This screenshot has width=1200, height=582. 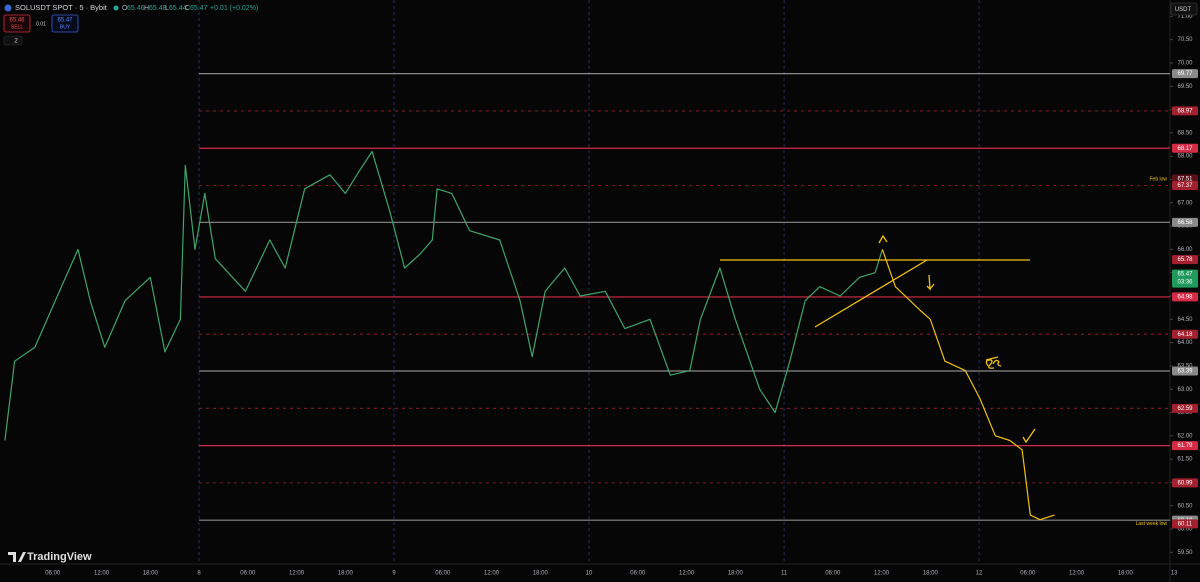 I want to click on level-sublabel: 03:36, so click(x=1185, y=283).